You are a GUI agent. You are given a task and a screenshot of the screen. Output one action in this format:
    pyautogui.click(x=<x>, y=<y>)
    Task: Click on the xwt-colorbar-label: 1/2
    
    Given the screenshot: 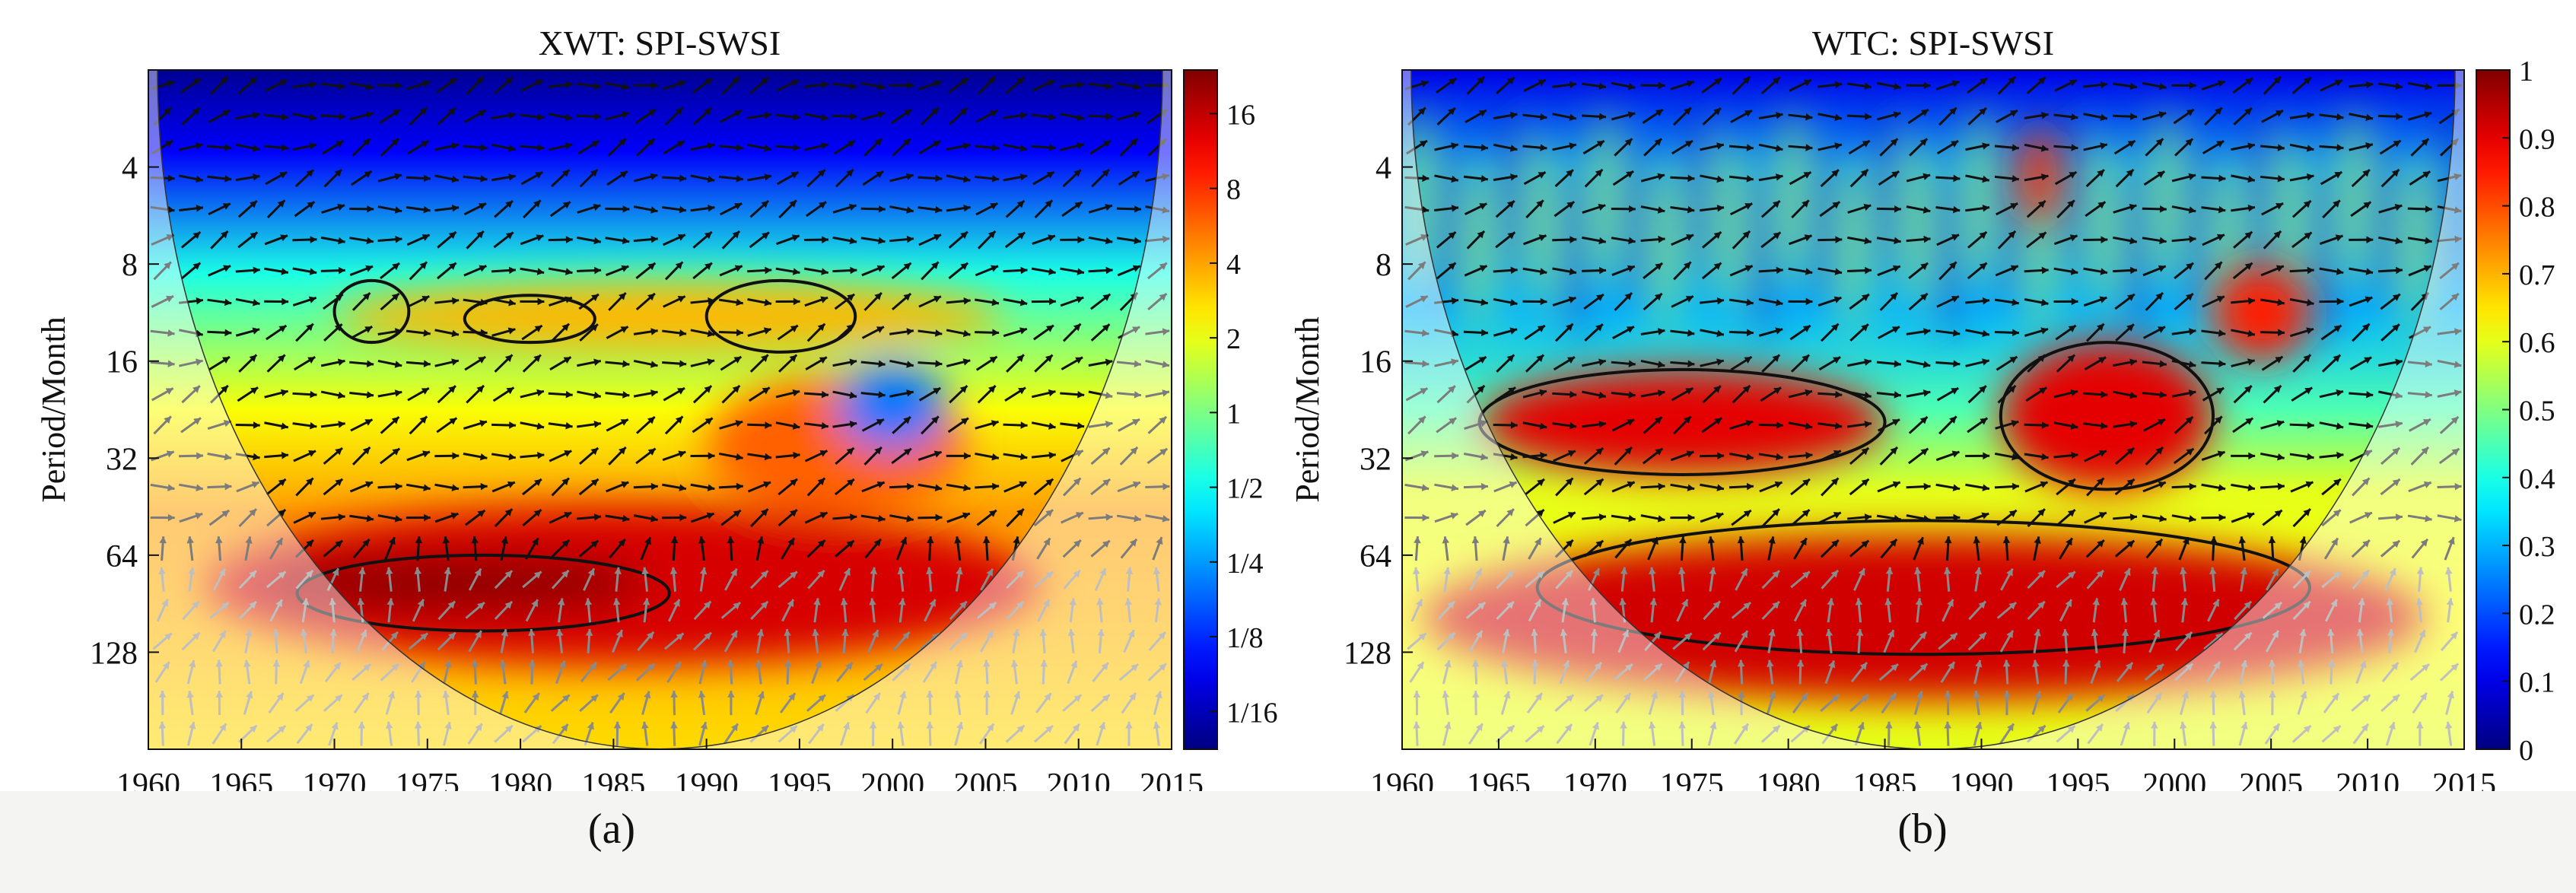 What is the action you would take?
    pyautogui.click(x=1245, y=489)
    